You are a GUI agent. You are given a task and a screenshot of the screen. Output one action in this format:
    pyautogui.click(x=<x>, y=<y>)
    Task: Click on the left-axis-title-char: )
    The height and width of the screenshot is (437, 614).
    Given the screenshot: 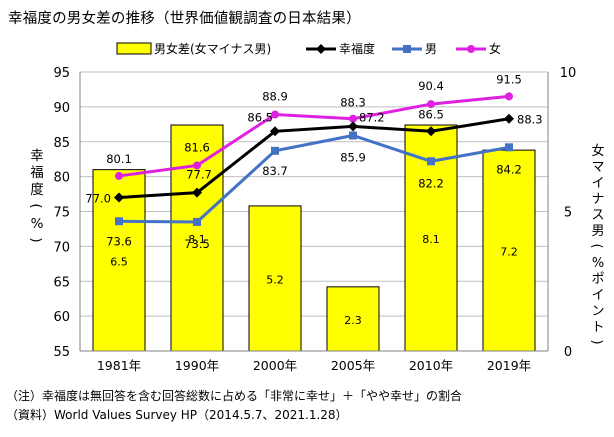 What is the action you would take?
    pyautogui.click(x=36, y=239)
    